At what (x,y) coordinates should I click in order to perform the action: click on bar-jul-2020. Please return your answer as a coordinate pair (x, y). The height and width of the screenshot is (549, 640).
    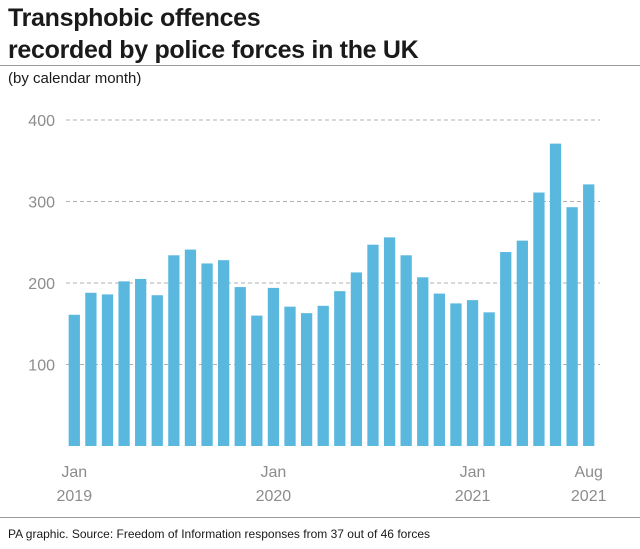
    Looking at the image, I should click on (373, 345).